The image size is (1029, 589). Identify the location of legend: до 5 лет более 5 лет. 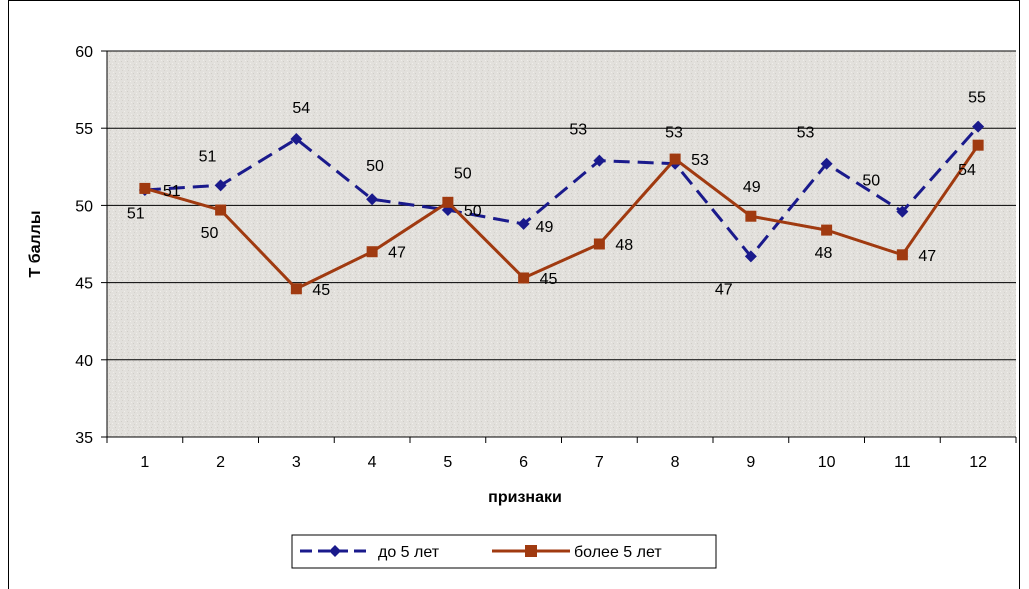
(504, 551).